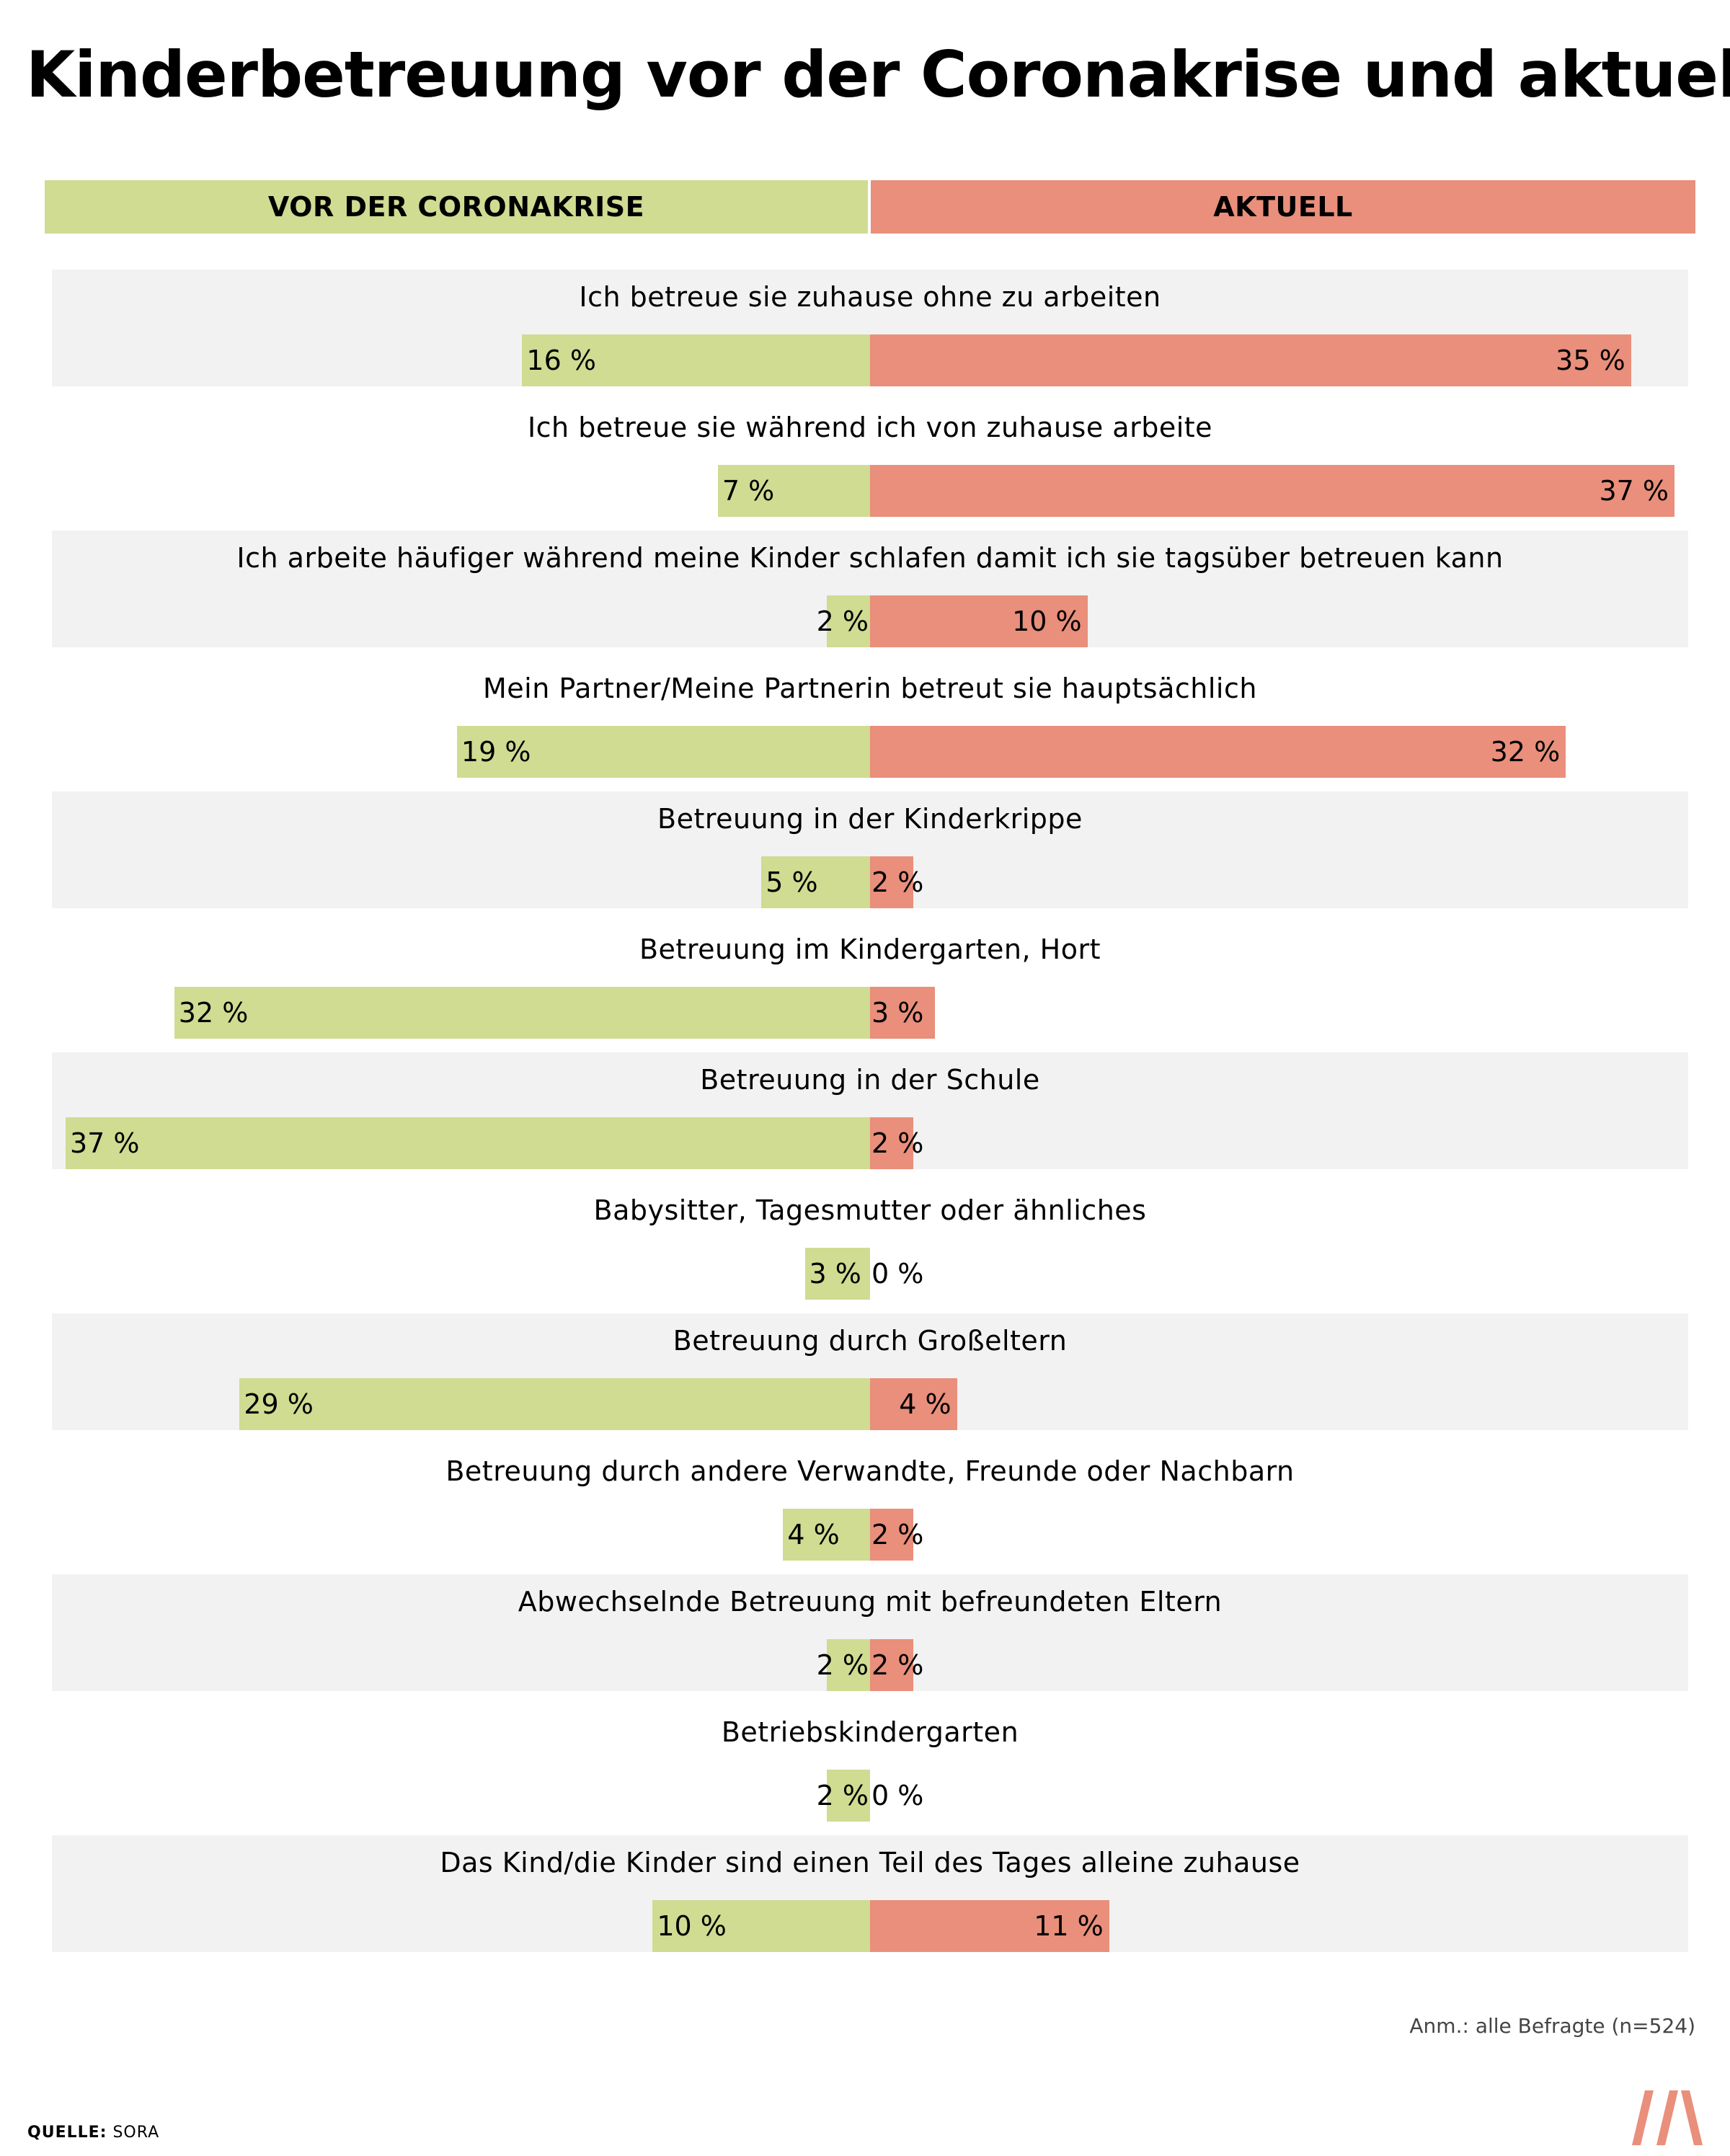  What do you see at coordinates (870, 1080) in the screenshot?
I see `category-label: Betreuung in der Schule` at bounding box center [870, 1080].